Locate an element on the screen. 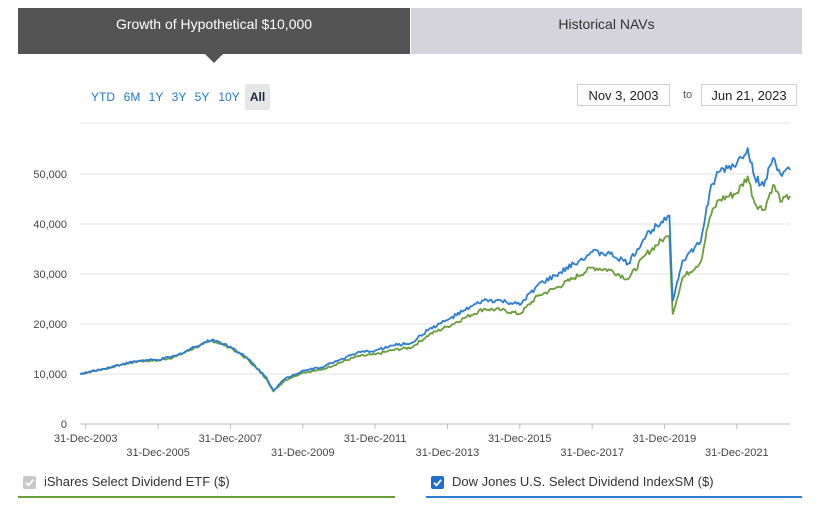 The width and height of the screenshot is (820, 506). date-to-label: to is located at coordinates (688, 95).